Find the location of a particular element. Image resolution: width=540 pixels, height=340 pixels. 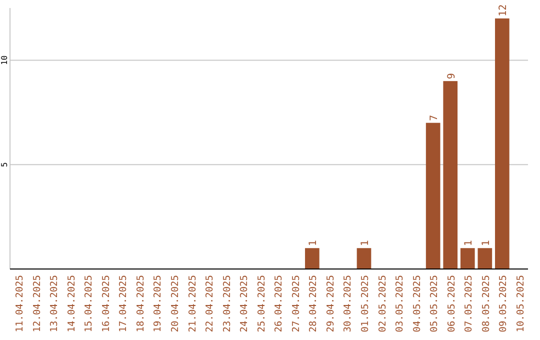

x-tick-label: 25.04.2025 is located at coordinates (262, 303).